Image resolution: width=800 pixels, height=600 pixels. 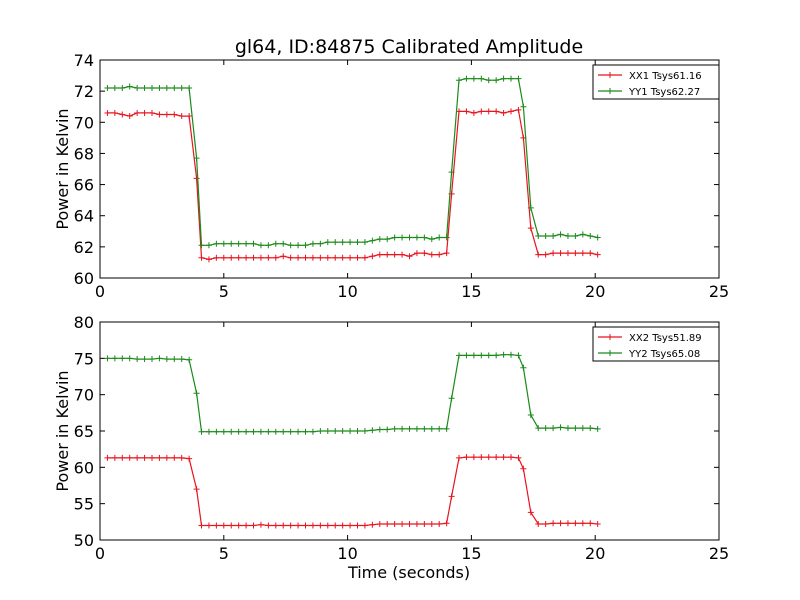 I want to click on x-tick-label: 5, so click(x=224, y=291).